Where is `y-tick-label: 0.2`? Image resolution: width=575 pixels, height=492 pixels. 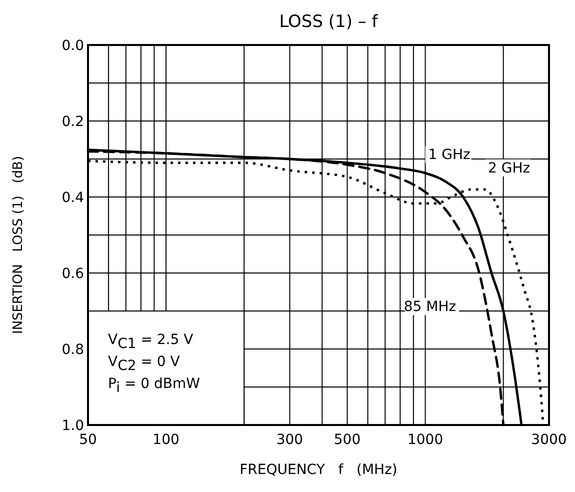
y-tick-label: 0.2 is located at coordinates (73, 122).